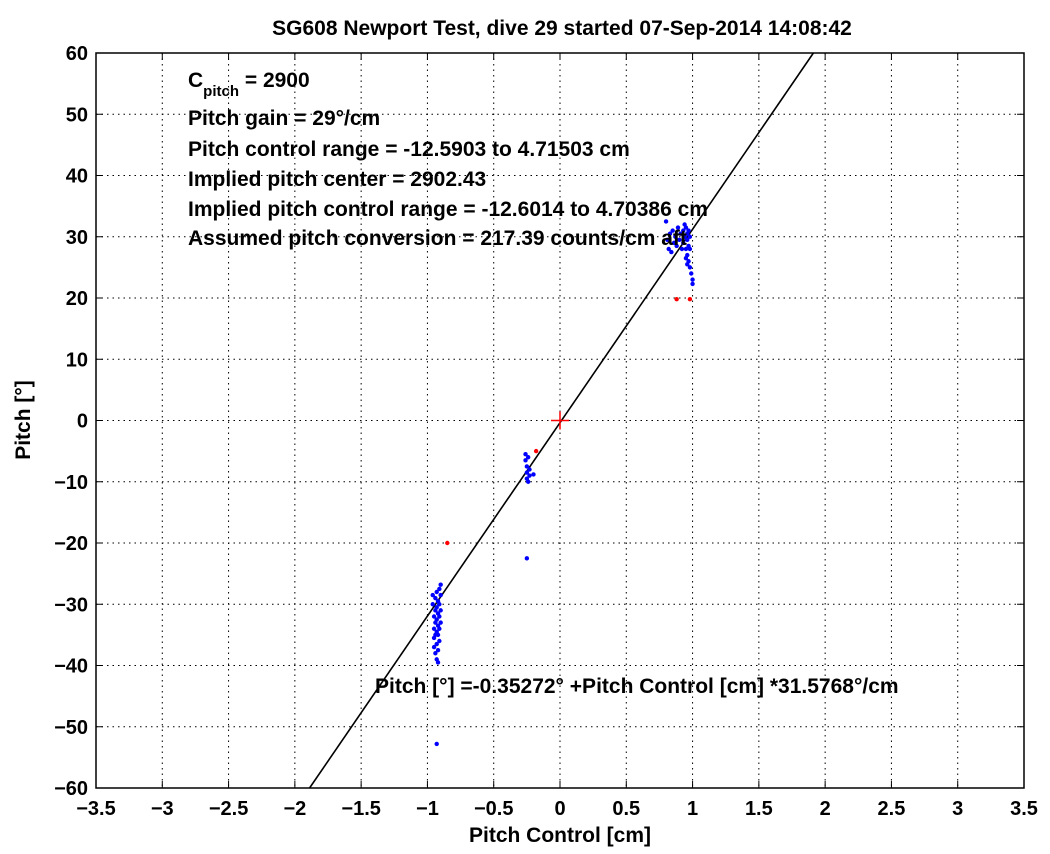 The width and height of the screenshot is (1050, 854). What do you see at coordinates (493, 809) in the screenshot?
I see `x-tick-label: −0.5` at bounding box center [493, 809].